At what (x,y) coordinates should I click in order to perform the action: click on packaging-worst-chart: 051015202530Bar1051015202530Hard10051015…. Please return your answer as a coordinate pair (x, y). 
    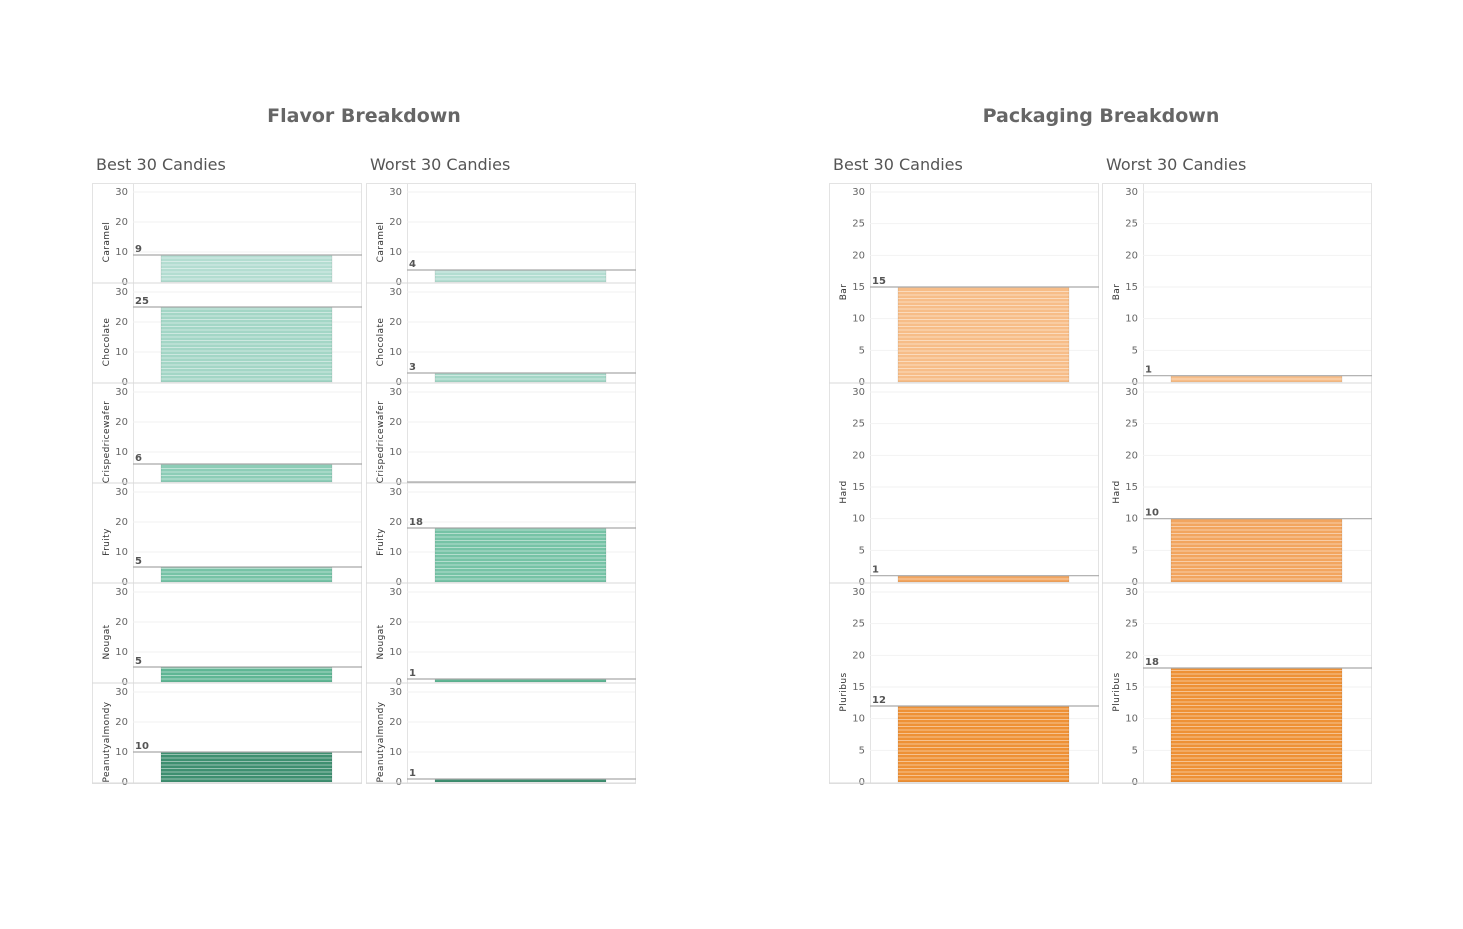
    Looking at the image, I should click on (1237, 486).